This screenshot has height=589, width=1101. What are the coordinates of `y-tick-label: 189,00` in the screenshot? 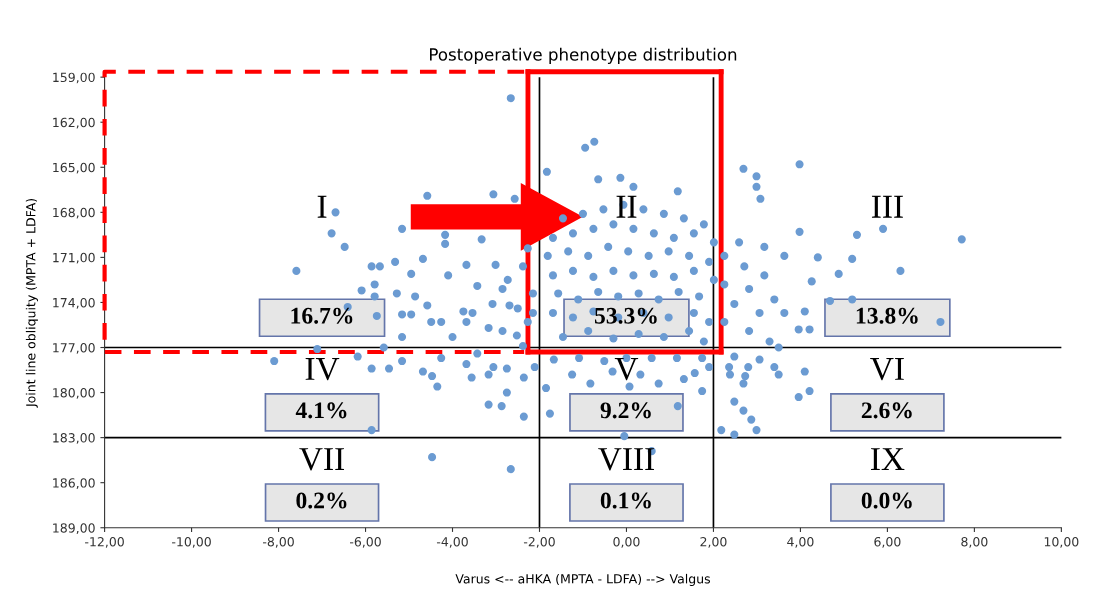 It's located at (74, 528).